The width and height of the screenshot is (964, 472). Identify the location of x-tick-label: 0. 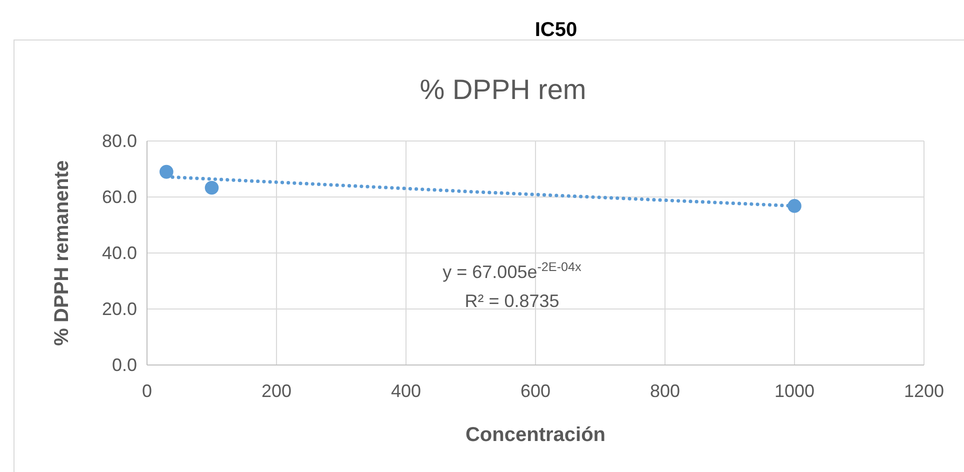
(147, 391).